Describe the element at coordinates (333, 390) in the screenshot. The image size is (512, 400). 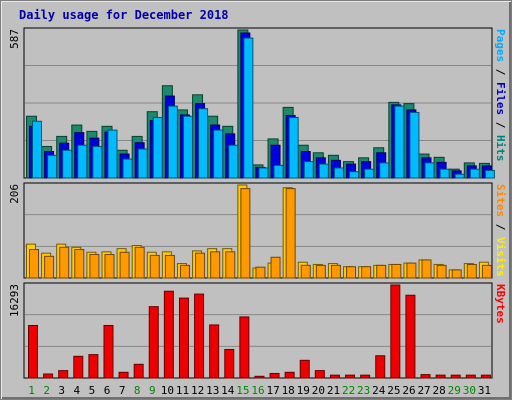
I see `x-tick-label: 21` at that location.